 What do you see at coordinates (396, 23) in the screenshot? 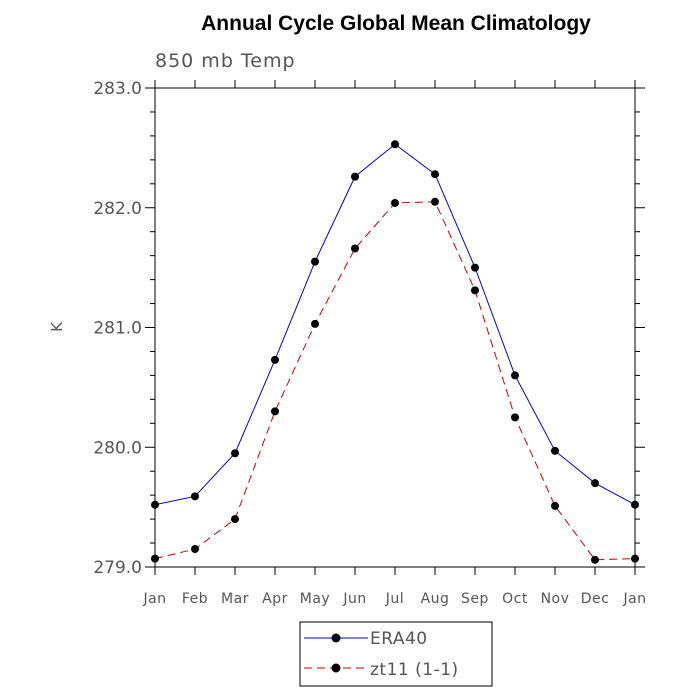
I see `chart-title: Annual Cycle Global Mean Climatology` at bounding box center [396, 23].